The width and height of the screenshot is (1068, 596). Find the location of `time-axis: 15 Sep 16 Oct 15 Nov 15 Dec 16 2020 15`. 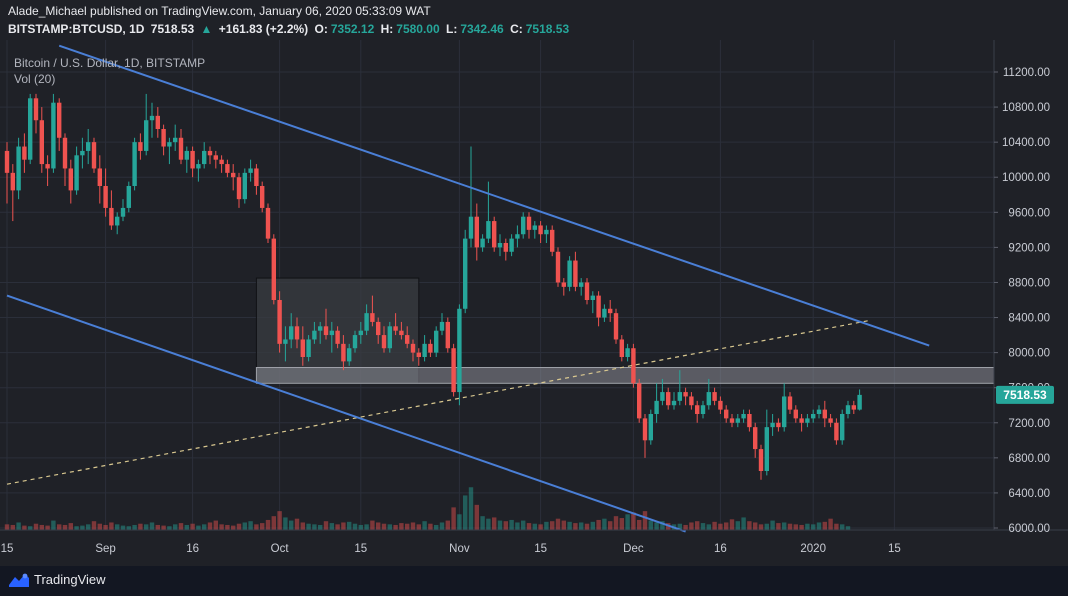

time-axis: 15 Sep 16 Oct 15 Nov 15 Dec 16 2020 15 is located at coordinates (451, 549).